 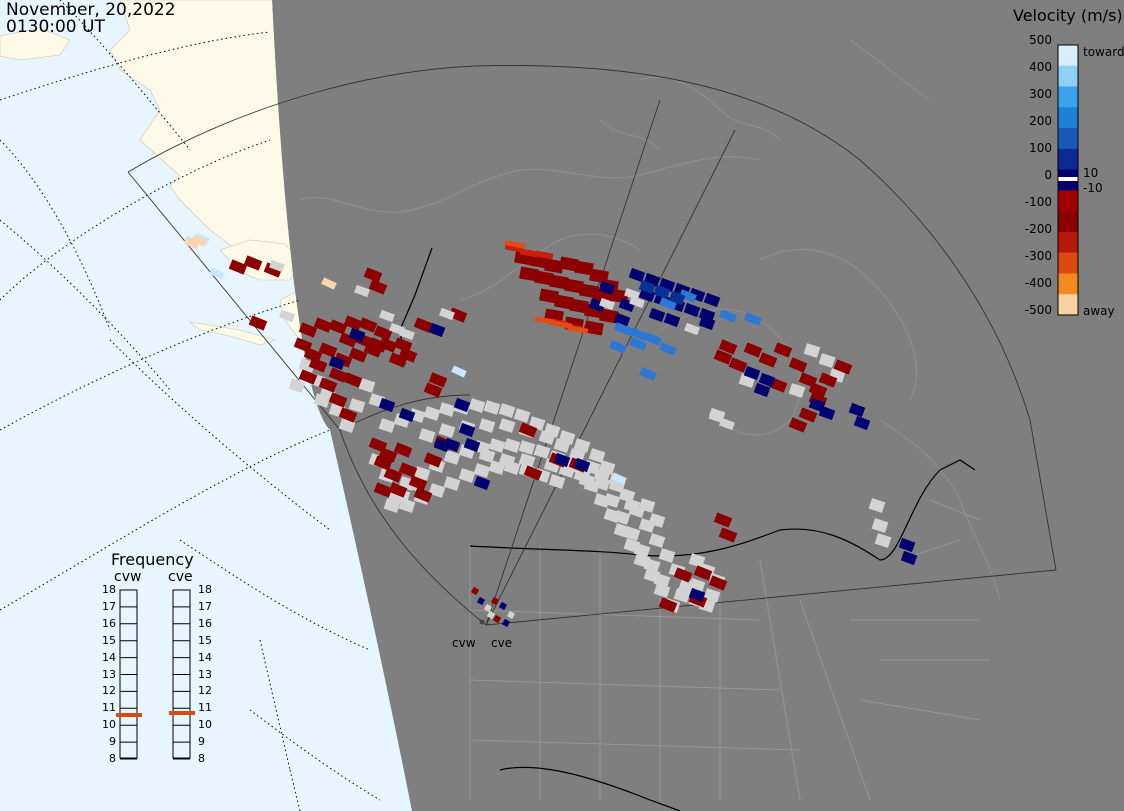 What do you see at coordinates (205, 691) in the screenshot?
I see `frequency-scale-number: 12` at bounding box center [205, 691].